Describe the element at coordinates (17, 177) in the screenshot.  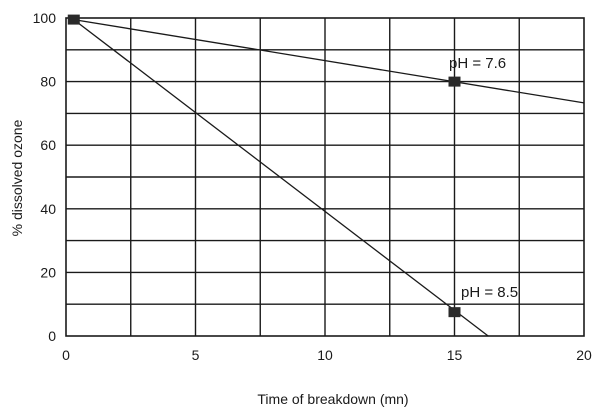
I see `y-axis-label: % dissolved ozone` at that location.